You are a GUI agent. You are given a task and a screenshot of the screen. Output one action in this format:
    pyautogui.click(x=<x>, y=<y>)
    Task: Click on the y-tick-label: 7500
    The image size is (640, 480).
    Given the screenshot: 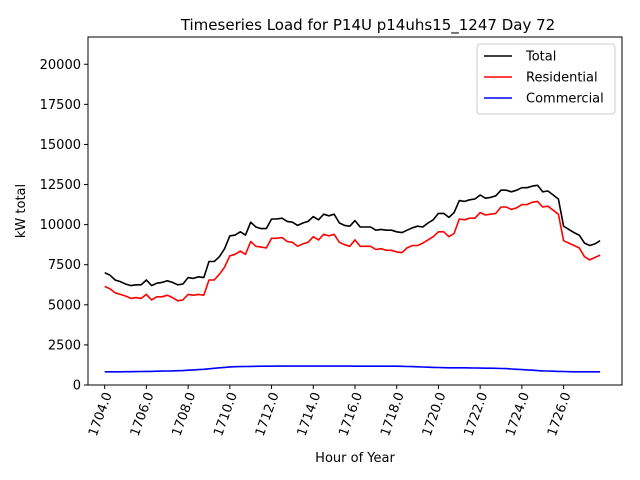 What is the action you would take?
    pyautogui.click(x=64, y=265)
    